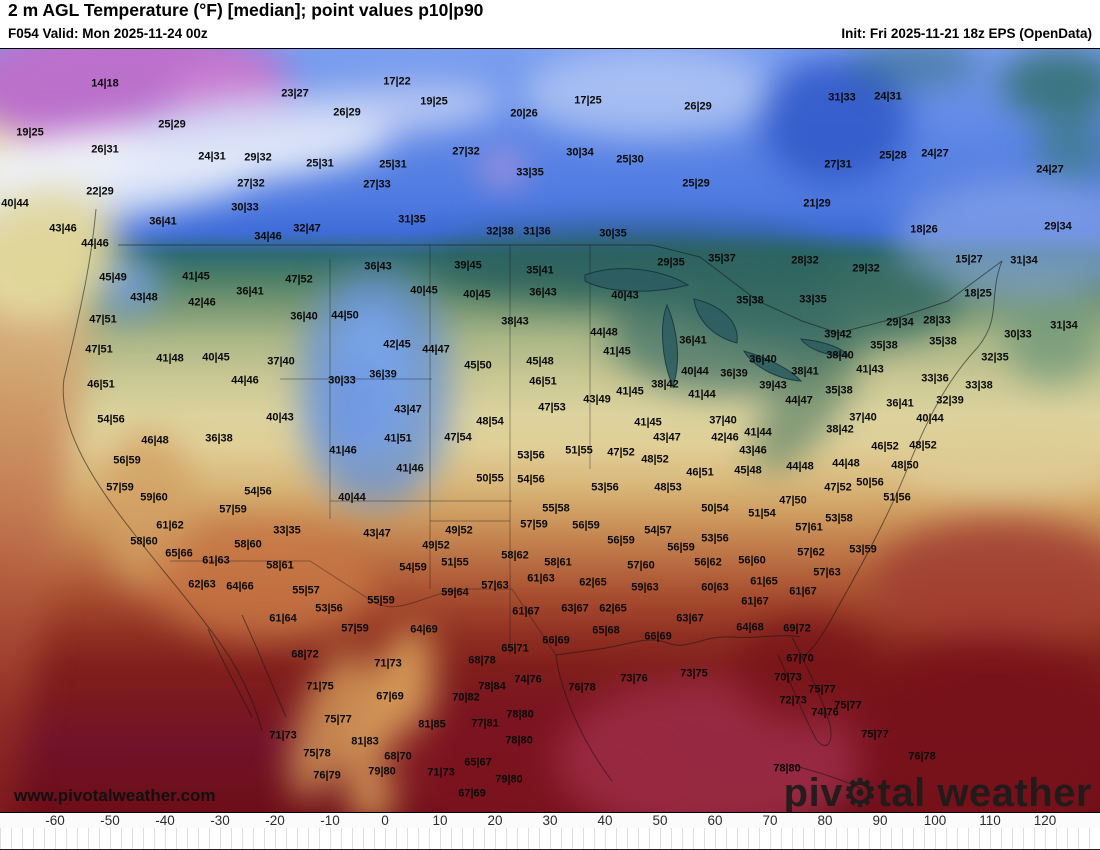  I want to click on point-value: 32|39, so click(950, 400).